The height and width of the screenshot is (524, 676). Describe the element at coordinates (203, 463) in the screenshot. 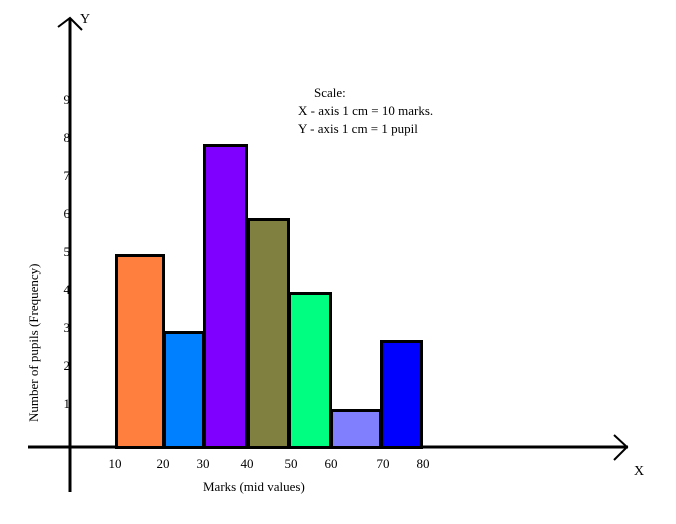

I see `x-tick-label: 30` at that location.